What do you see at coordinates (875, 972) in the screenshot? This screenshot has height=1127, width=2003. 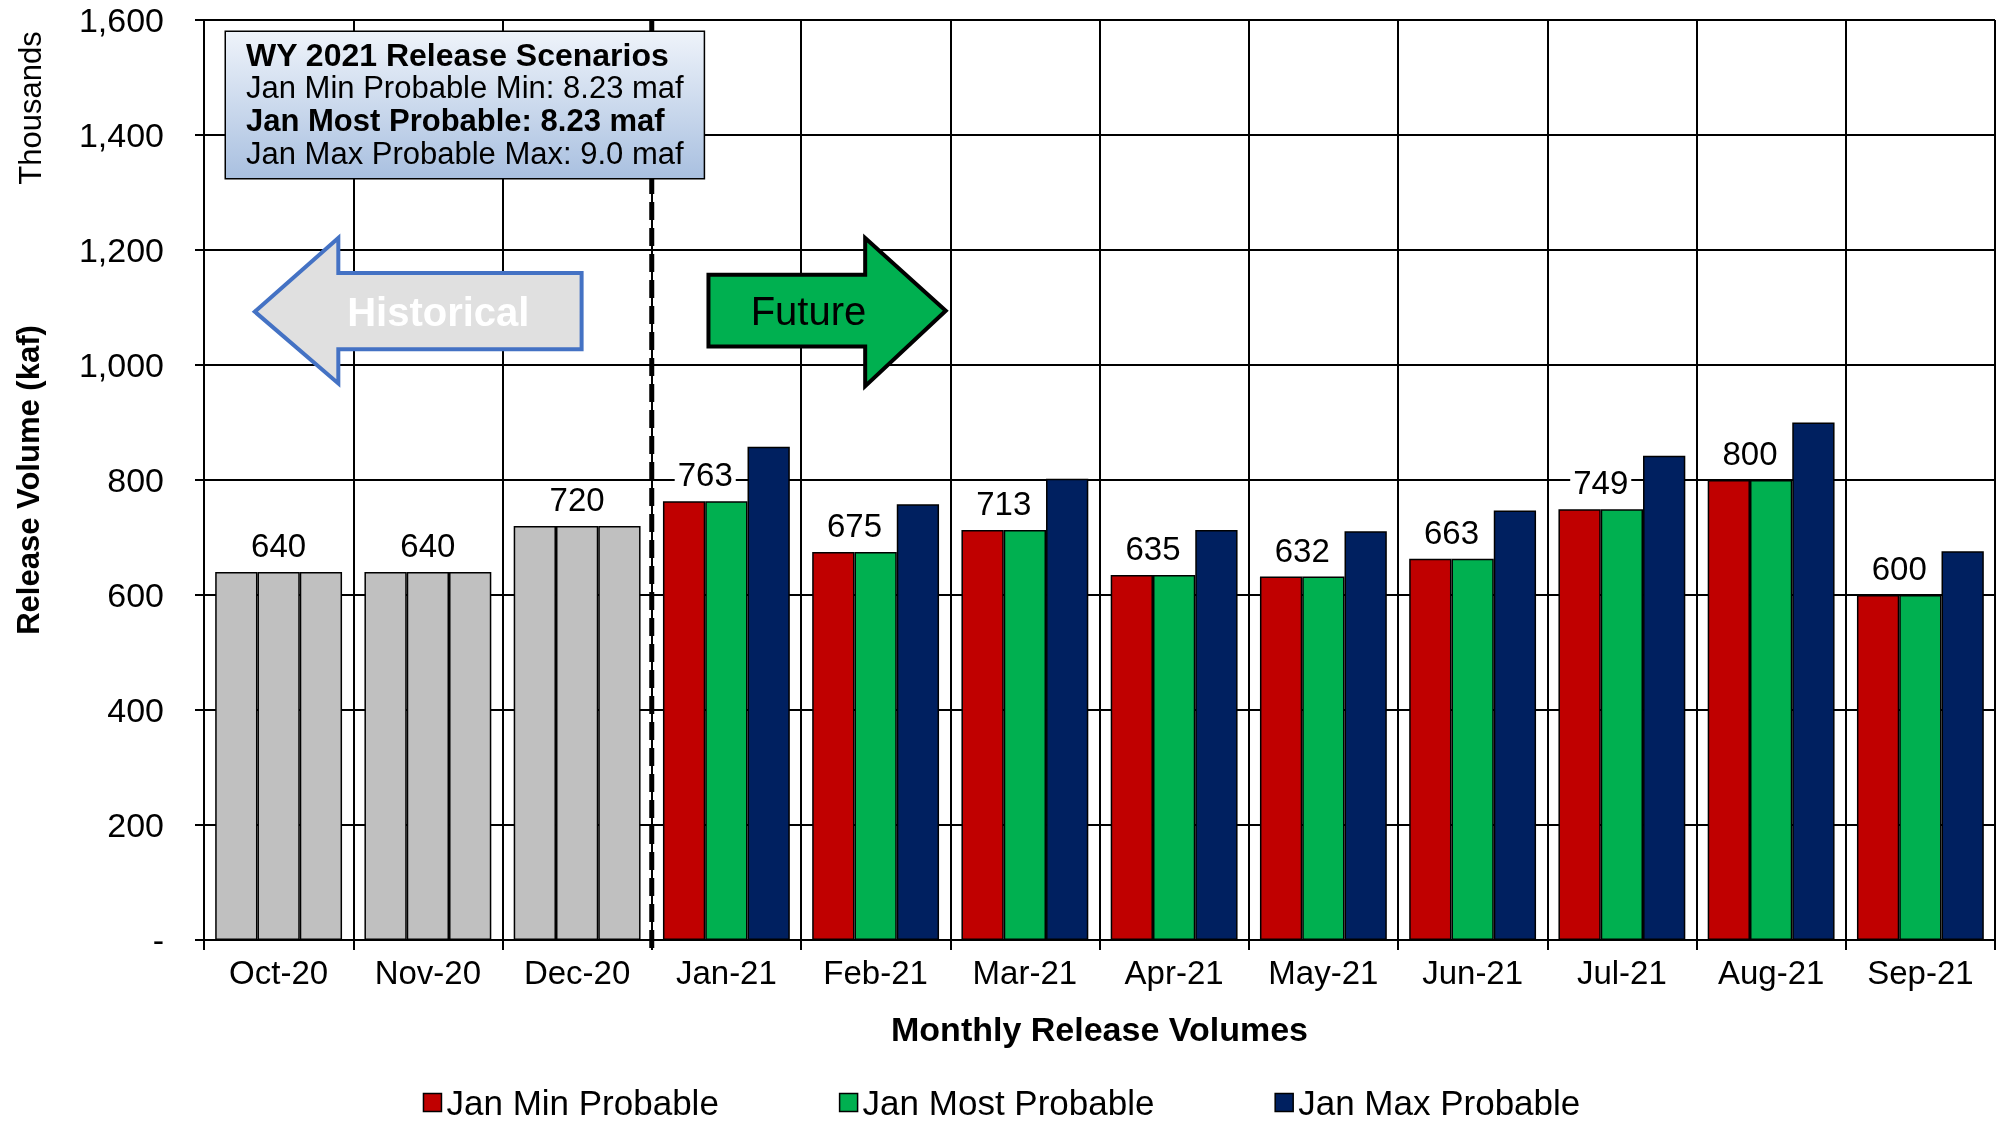 I see `x-tick-label: Feb-21` at bounding box center [875, 972].